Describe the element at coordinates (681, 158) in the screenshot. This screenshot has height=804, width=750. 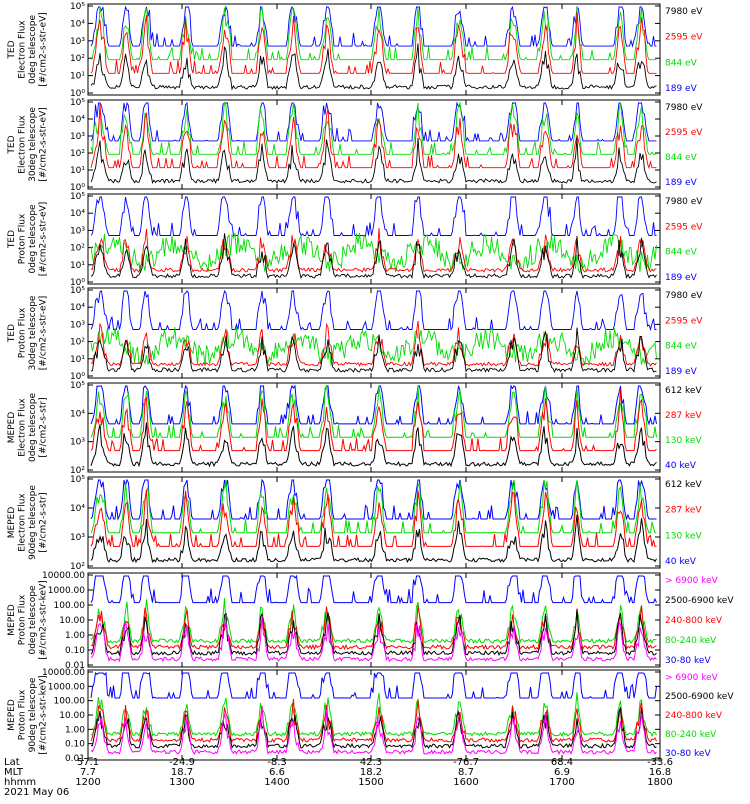
I see `legend-entry: 844 eV` at that location.